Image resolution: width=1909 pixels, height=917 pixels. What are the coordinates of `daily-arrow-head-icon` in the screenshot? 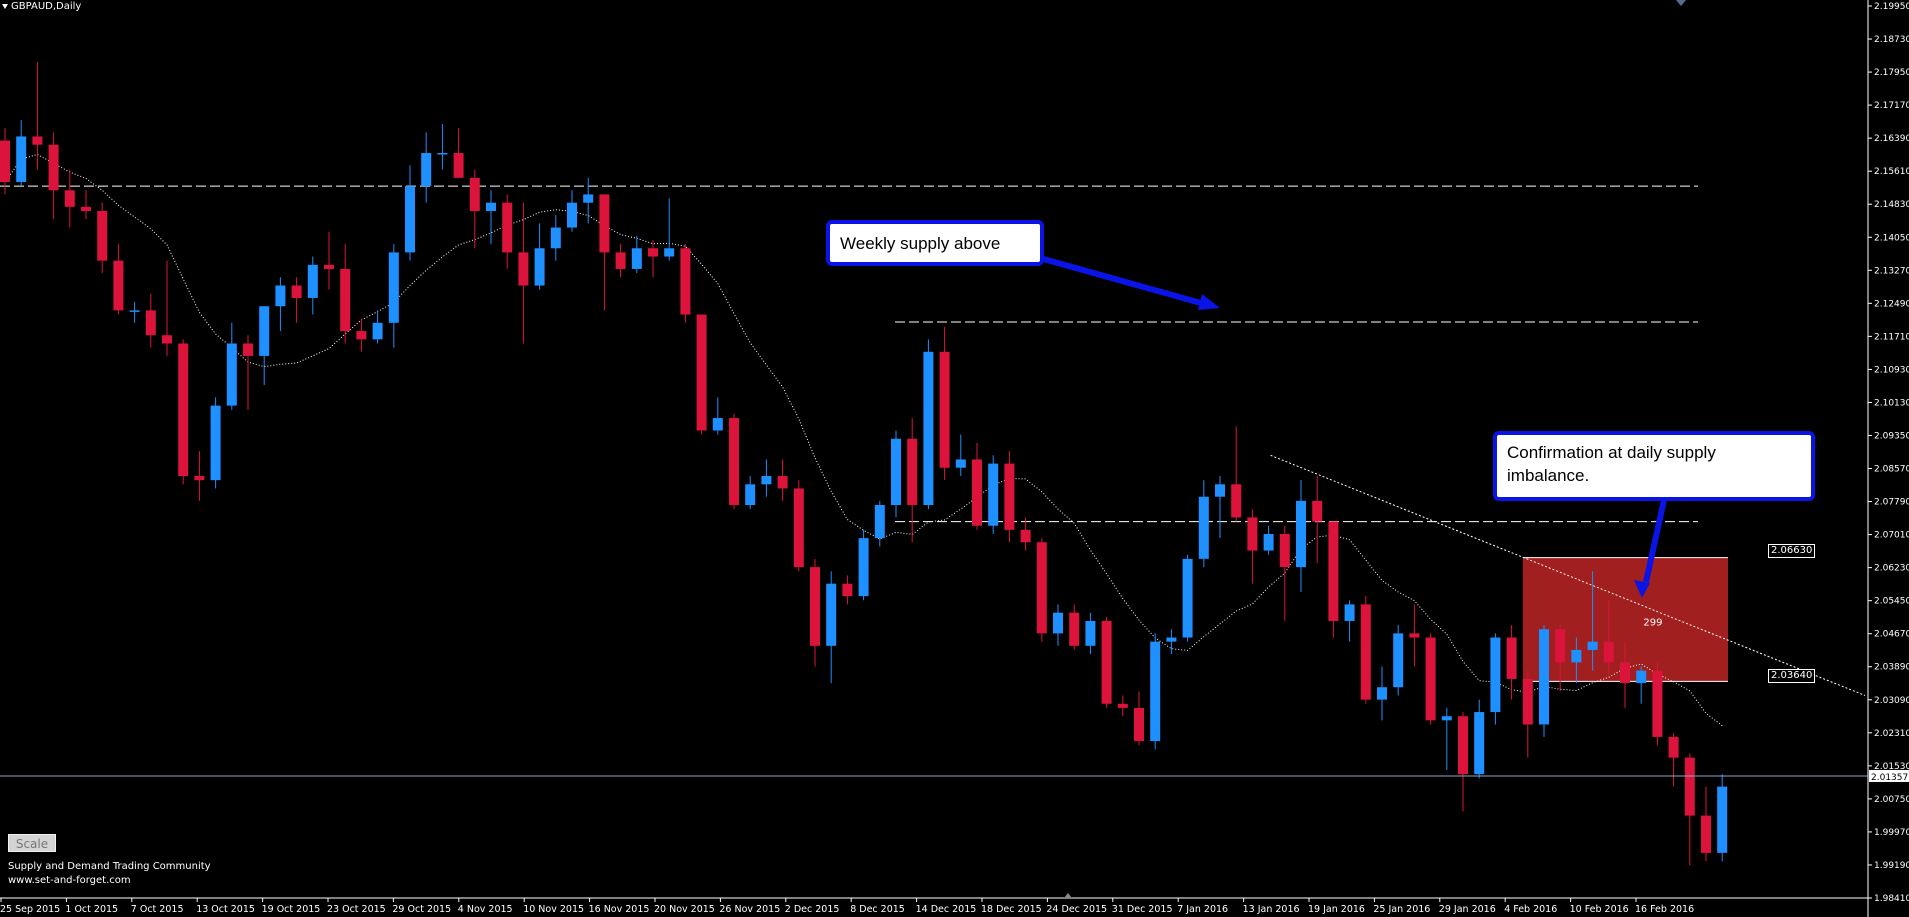 It's located at (1642, 589).